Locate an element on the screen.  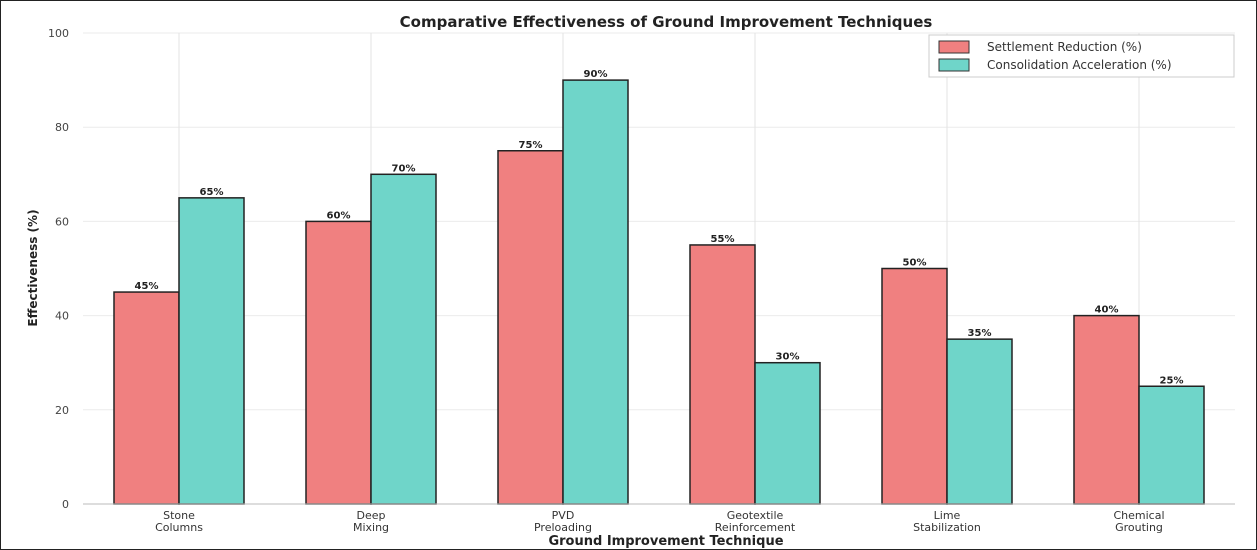
x-tick-label: Geotextile Reinforcement is located at coordinates (755, 521).